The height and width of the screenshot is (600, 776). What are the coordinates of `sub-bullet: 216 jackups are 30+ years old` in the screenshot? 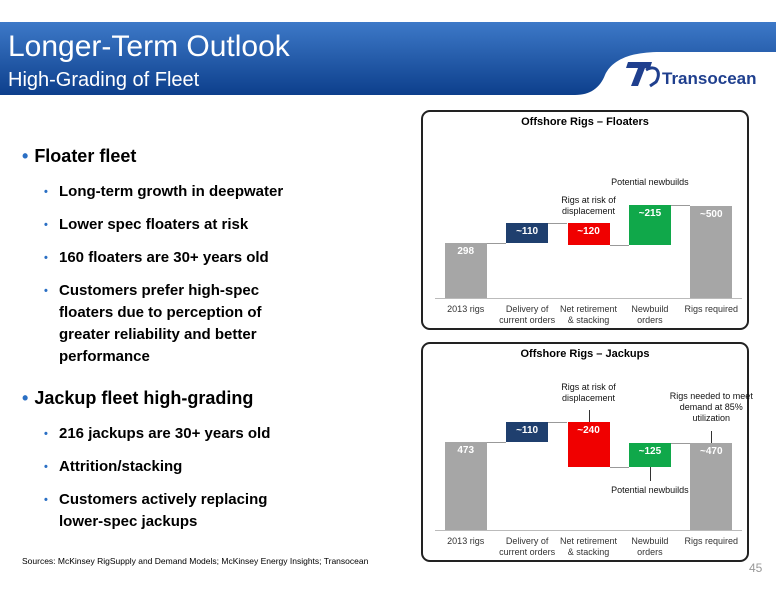 It's located at (176, 434).